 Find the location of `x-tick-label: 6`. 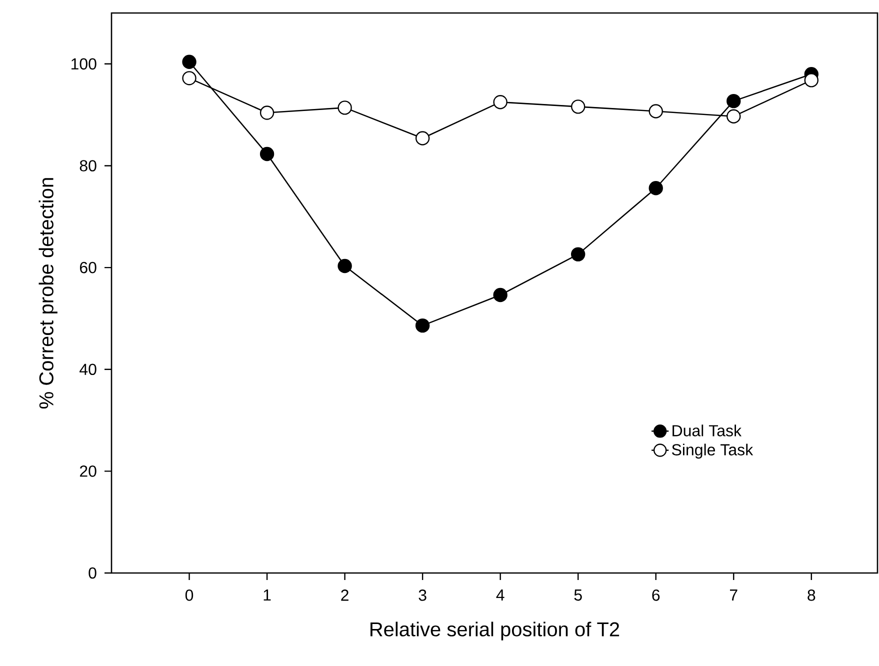

x-tick-label: 6 is located at coordinates (656, 595).